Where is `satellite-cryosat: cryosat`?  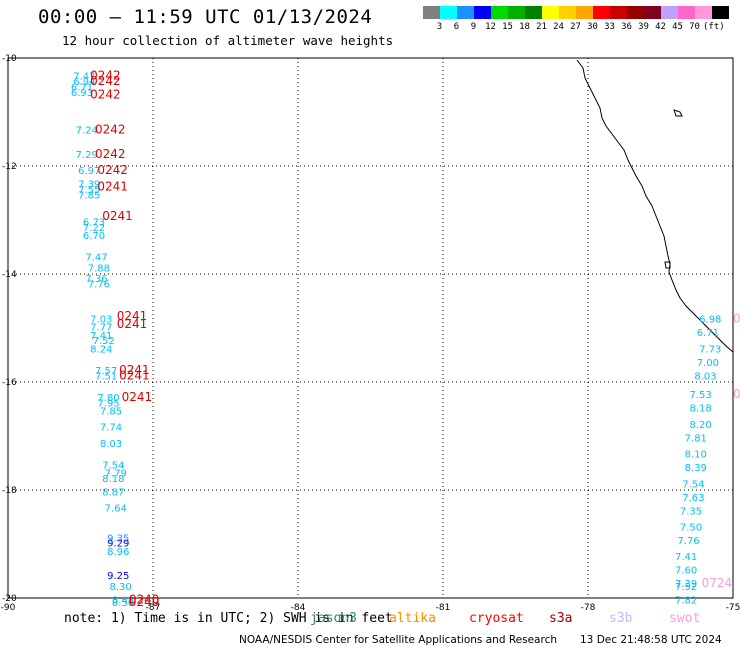
satellite-cryosat: cryosat is located at coordinates (496, 618).